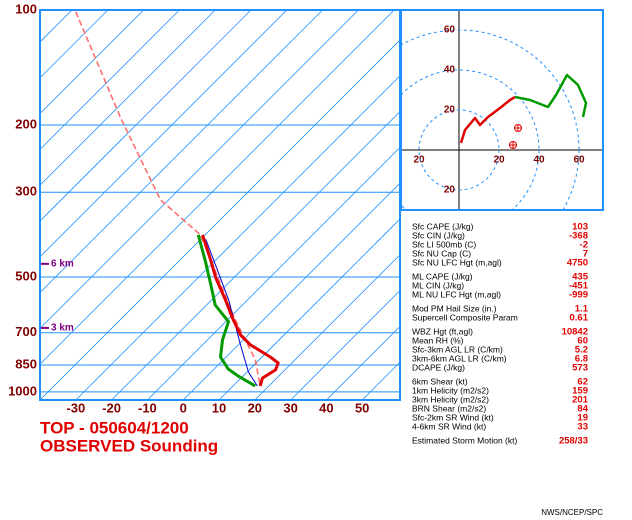  I want to click on param-value: 435, so click(580, 277).